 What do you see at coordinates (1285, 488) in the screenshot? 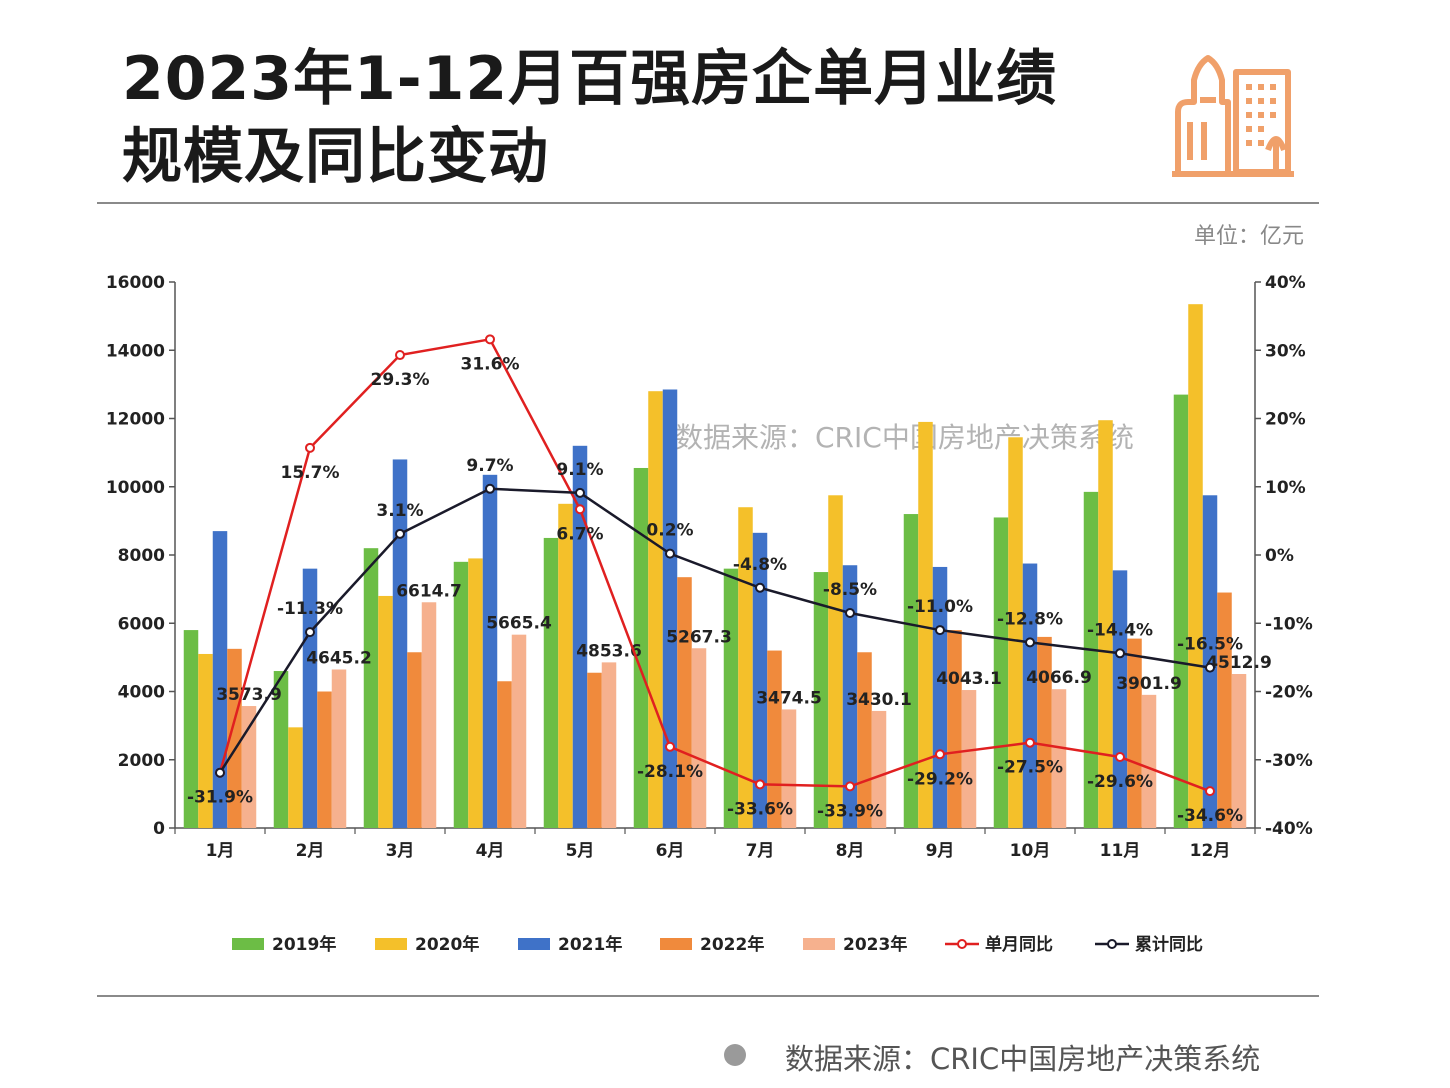
I see `y-tick-label-right: 10%` at bounding box center [1285, 488].